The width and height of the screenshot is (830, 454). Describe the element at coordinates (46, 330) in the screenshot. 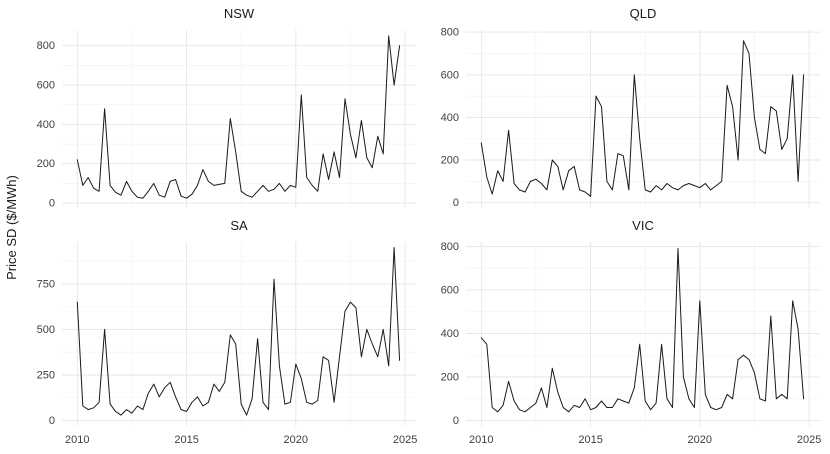

I see `svg-text: 500` at that location.